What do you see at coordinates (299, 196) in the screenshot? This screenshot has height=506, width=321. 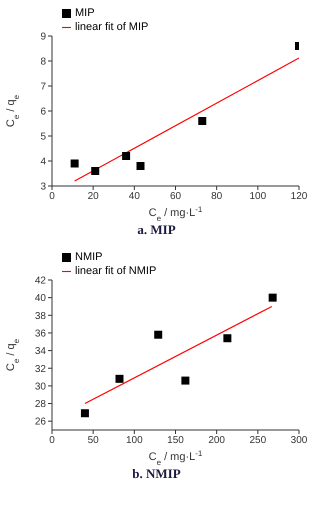 I see `x-tick-label: 120` at bounding box center [299, 196].